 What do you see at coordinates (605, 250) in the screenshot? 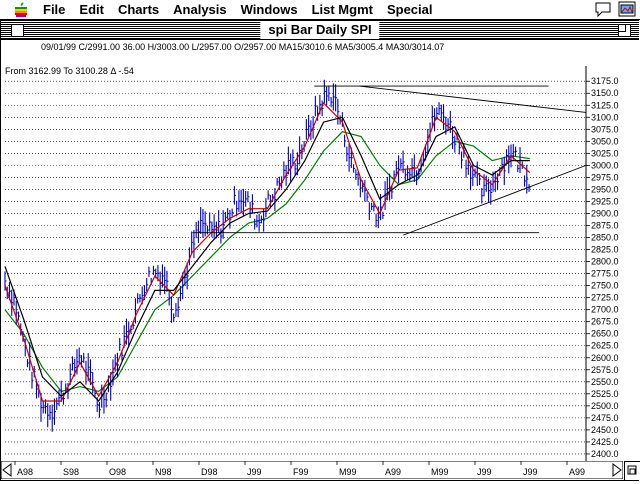
I see `price-label: 2825.0` at bounding box center [605, 250].